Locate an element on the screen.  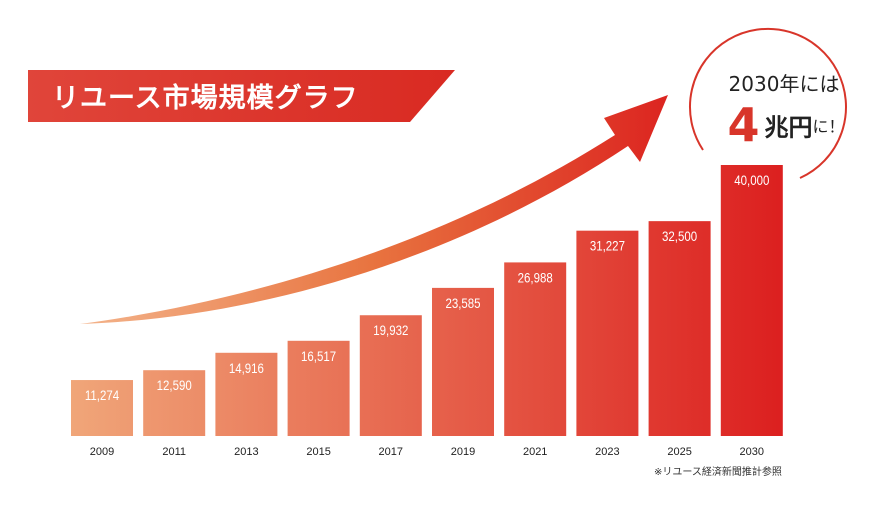
annotation-tail: に！ is located at coordinates (828, 126).